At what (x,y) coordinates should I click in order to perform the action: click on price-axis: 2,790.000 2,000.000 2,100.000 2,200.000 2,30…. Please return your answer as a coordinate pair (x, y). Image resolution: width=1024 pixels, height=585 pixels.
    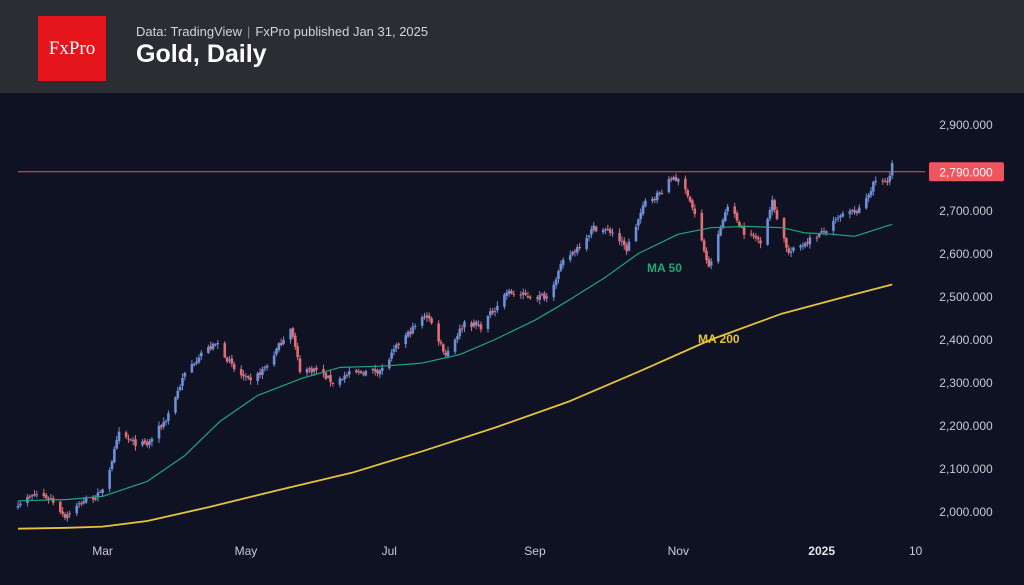
    Looking at the image, I should click on (966, 318).